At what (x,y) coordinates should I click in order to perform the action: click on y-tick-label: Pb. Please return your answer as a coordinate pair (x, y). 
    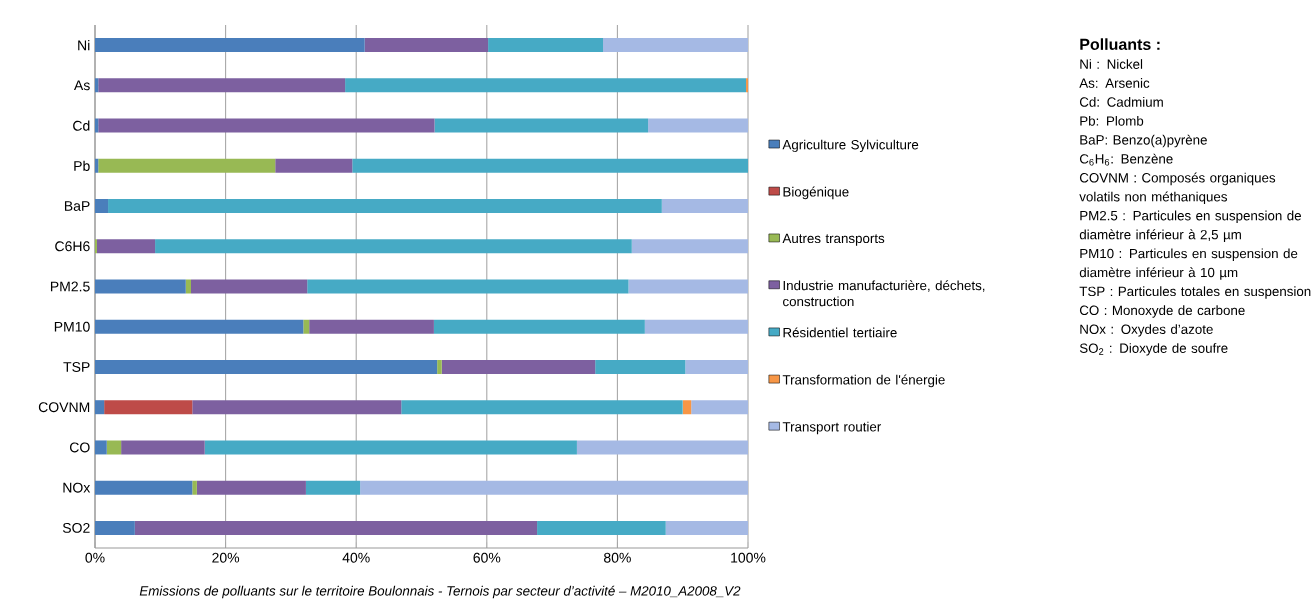
    Looking at the image, I should click on (82, 165).